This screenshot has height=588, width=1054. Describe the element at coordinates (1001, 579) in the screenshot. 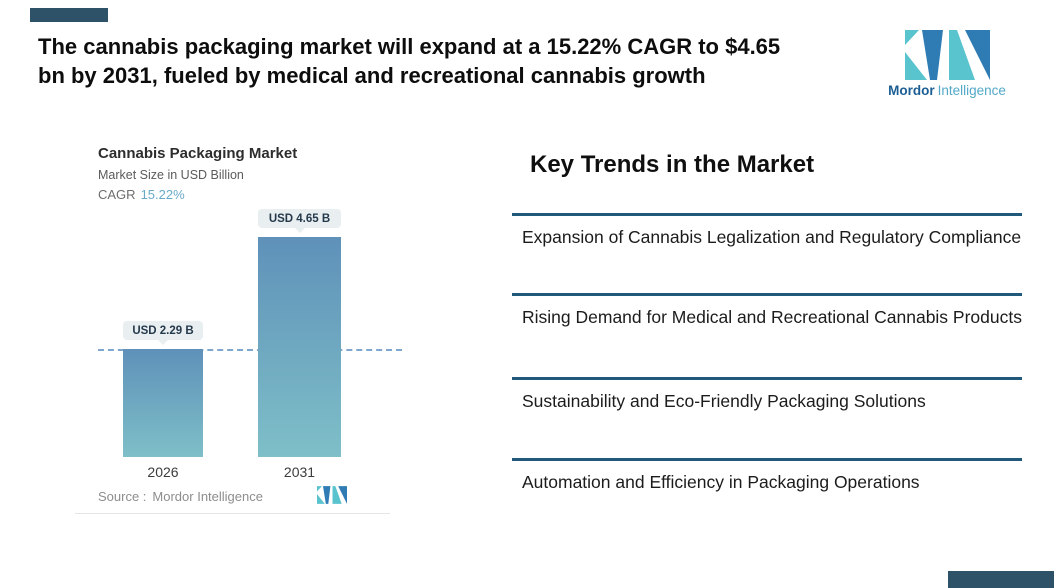

I see `corner-accent-bottom-right` at that location.